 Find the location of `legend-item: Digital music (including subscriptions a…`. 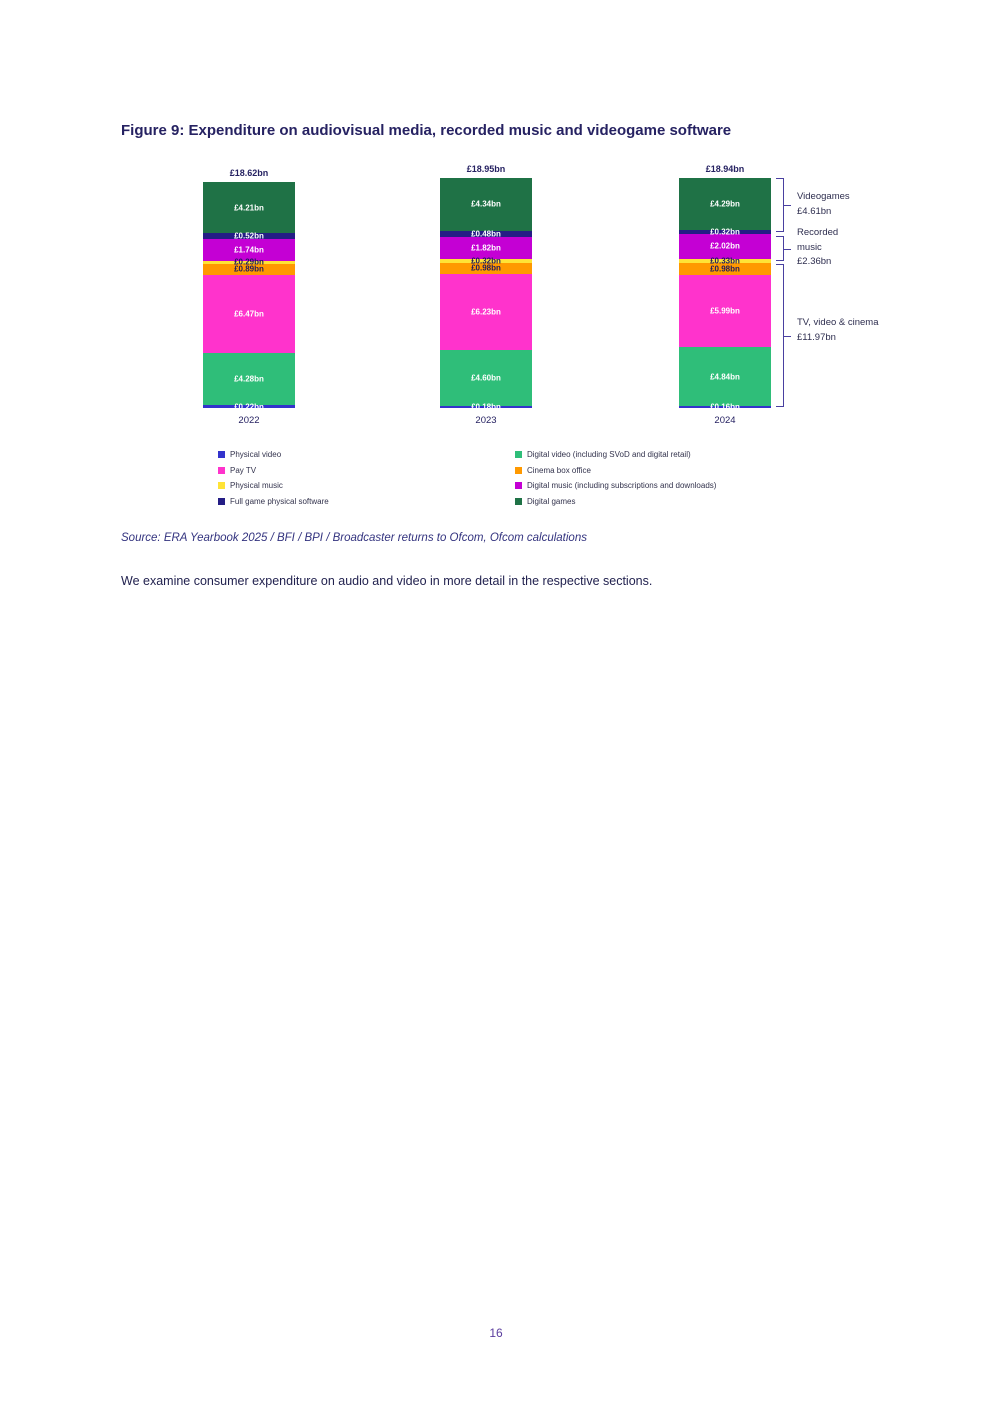

legend-item: Digital music (including subscriptions a… is located at coordinates (680, 486).